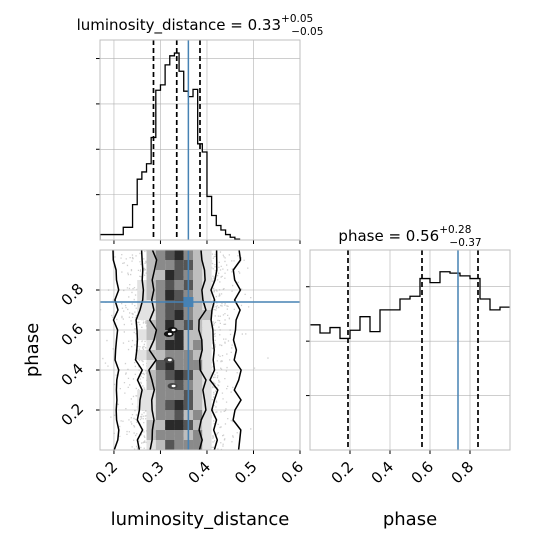 This screenshot has width=550, height=550. Describe the element at coordinates (237, 350) in the screenshot. I see `contour-outer-right` at that location.